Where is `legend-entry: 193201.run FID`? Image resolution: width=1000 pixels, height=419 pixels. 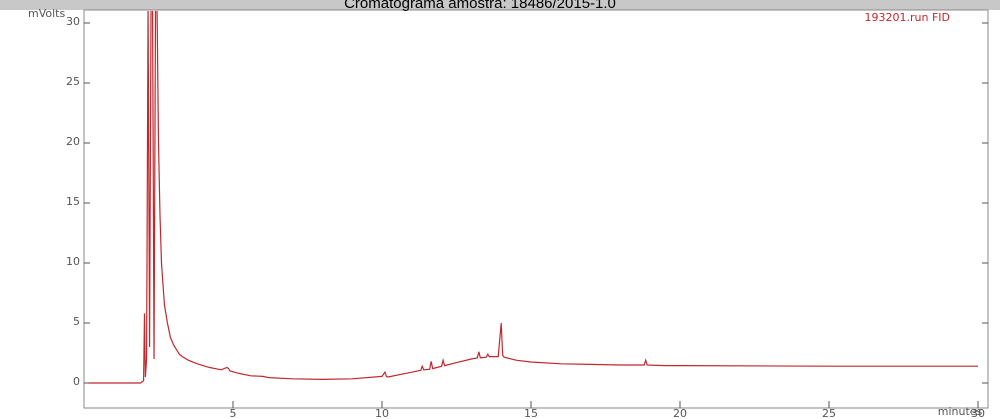
legend-entry: 193201.run FID is located at coordinates (908, 17).